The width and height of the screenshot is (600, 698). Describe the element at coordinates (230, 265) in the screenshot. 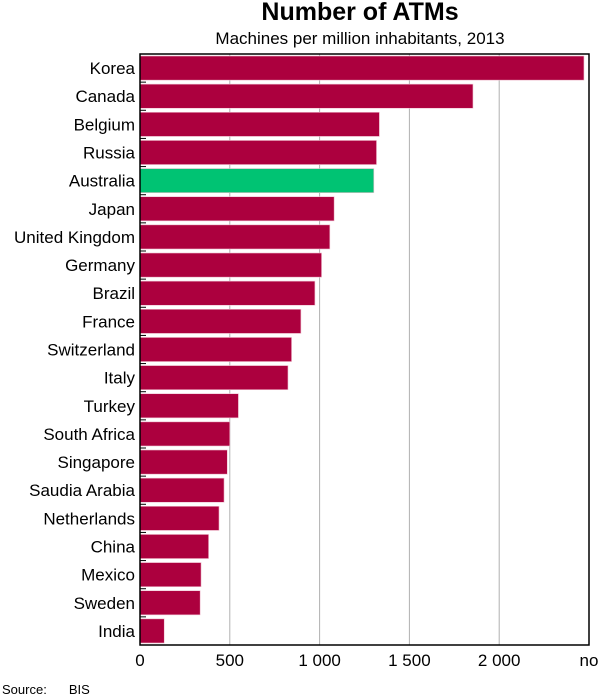

I see `bar-germany` at that location.